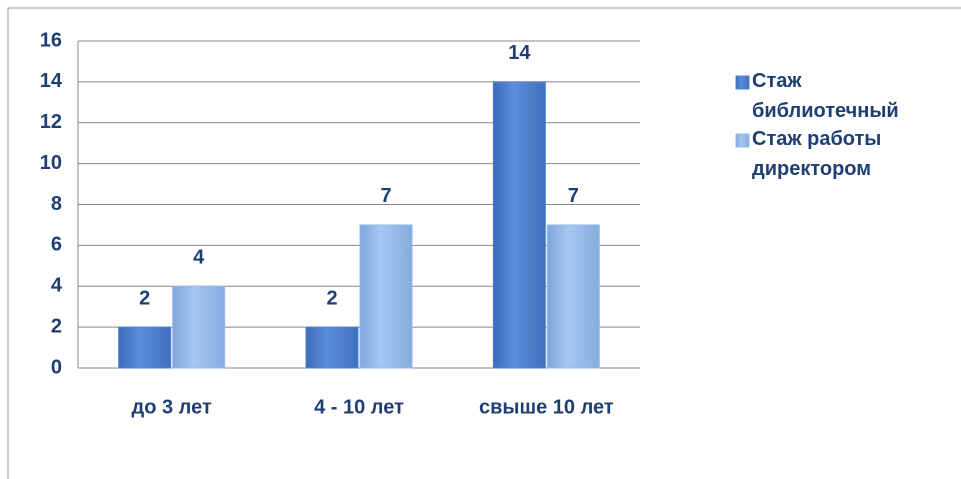 The image size is (961, 479). What do you see at coordinates (56, 367) in the screenshot?
I see `y-tick-label: 0` at bounding box center [56, 367].